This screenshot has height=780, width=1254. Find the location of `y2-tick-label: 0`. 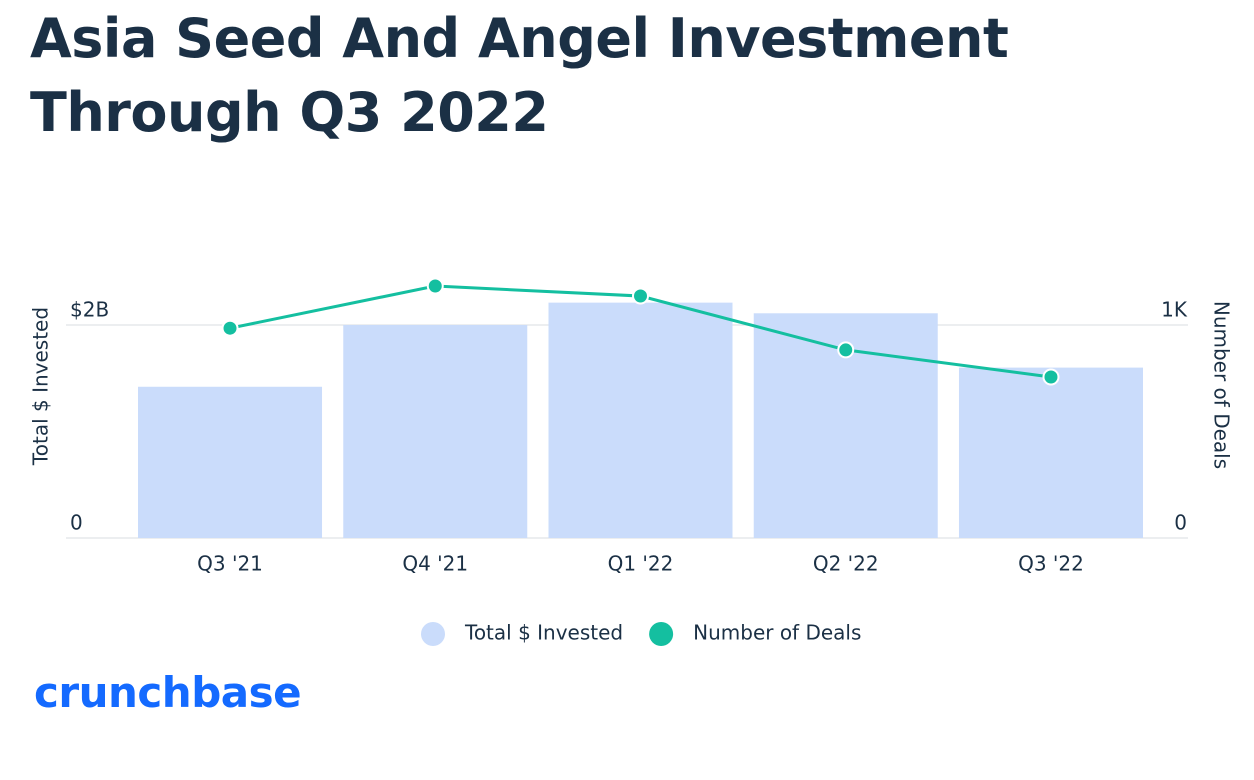

y2-tick-label: 0 is located at coordinates (1180, 523).